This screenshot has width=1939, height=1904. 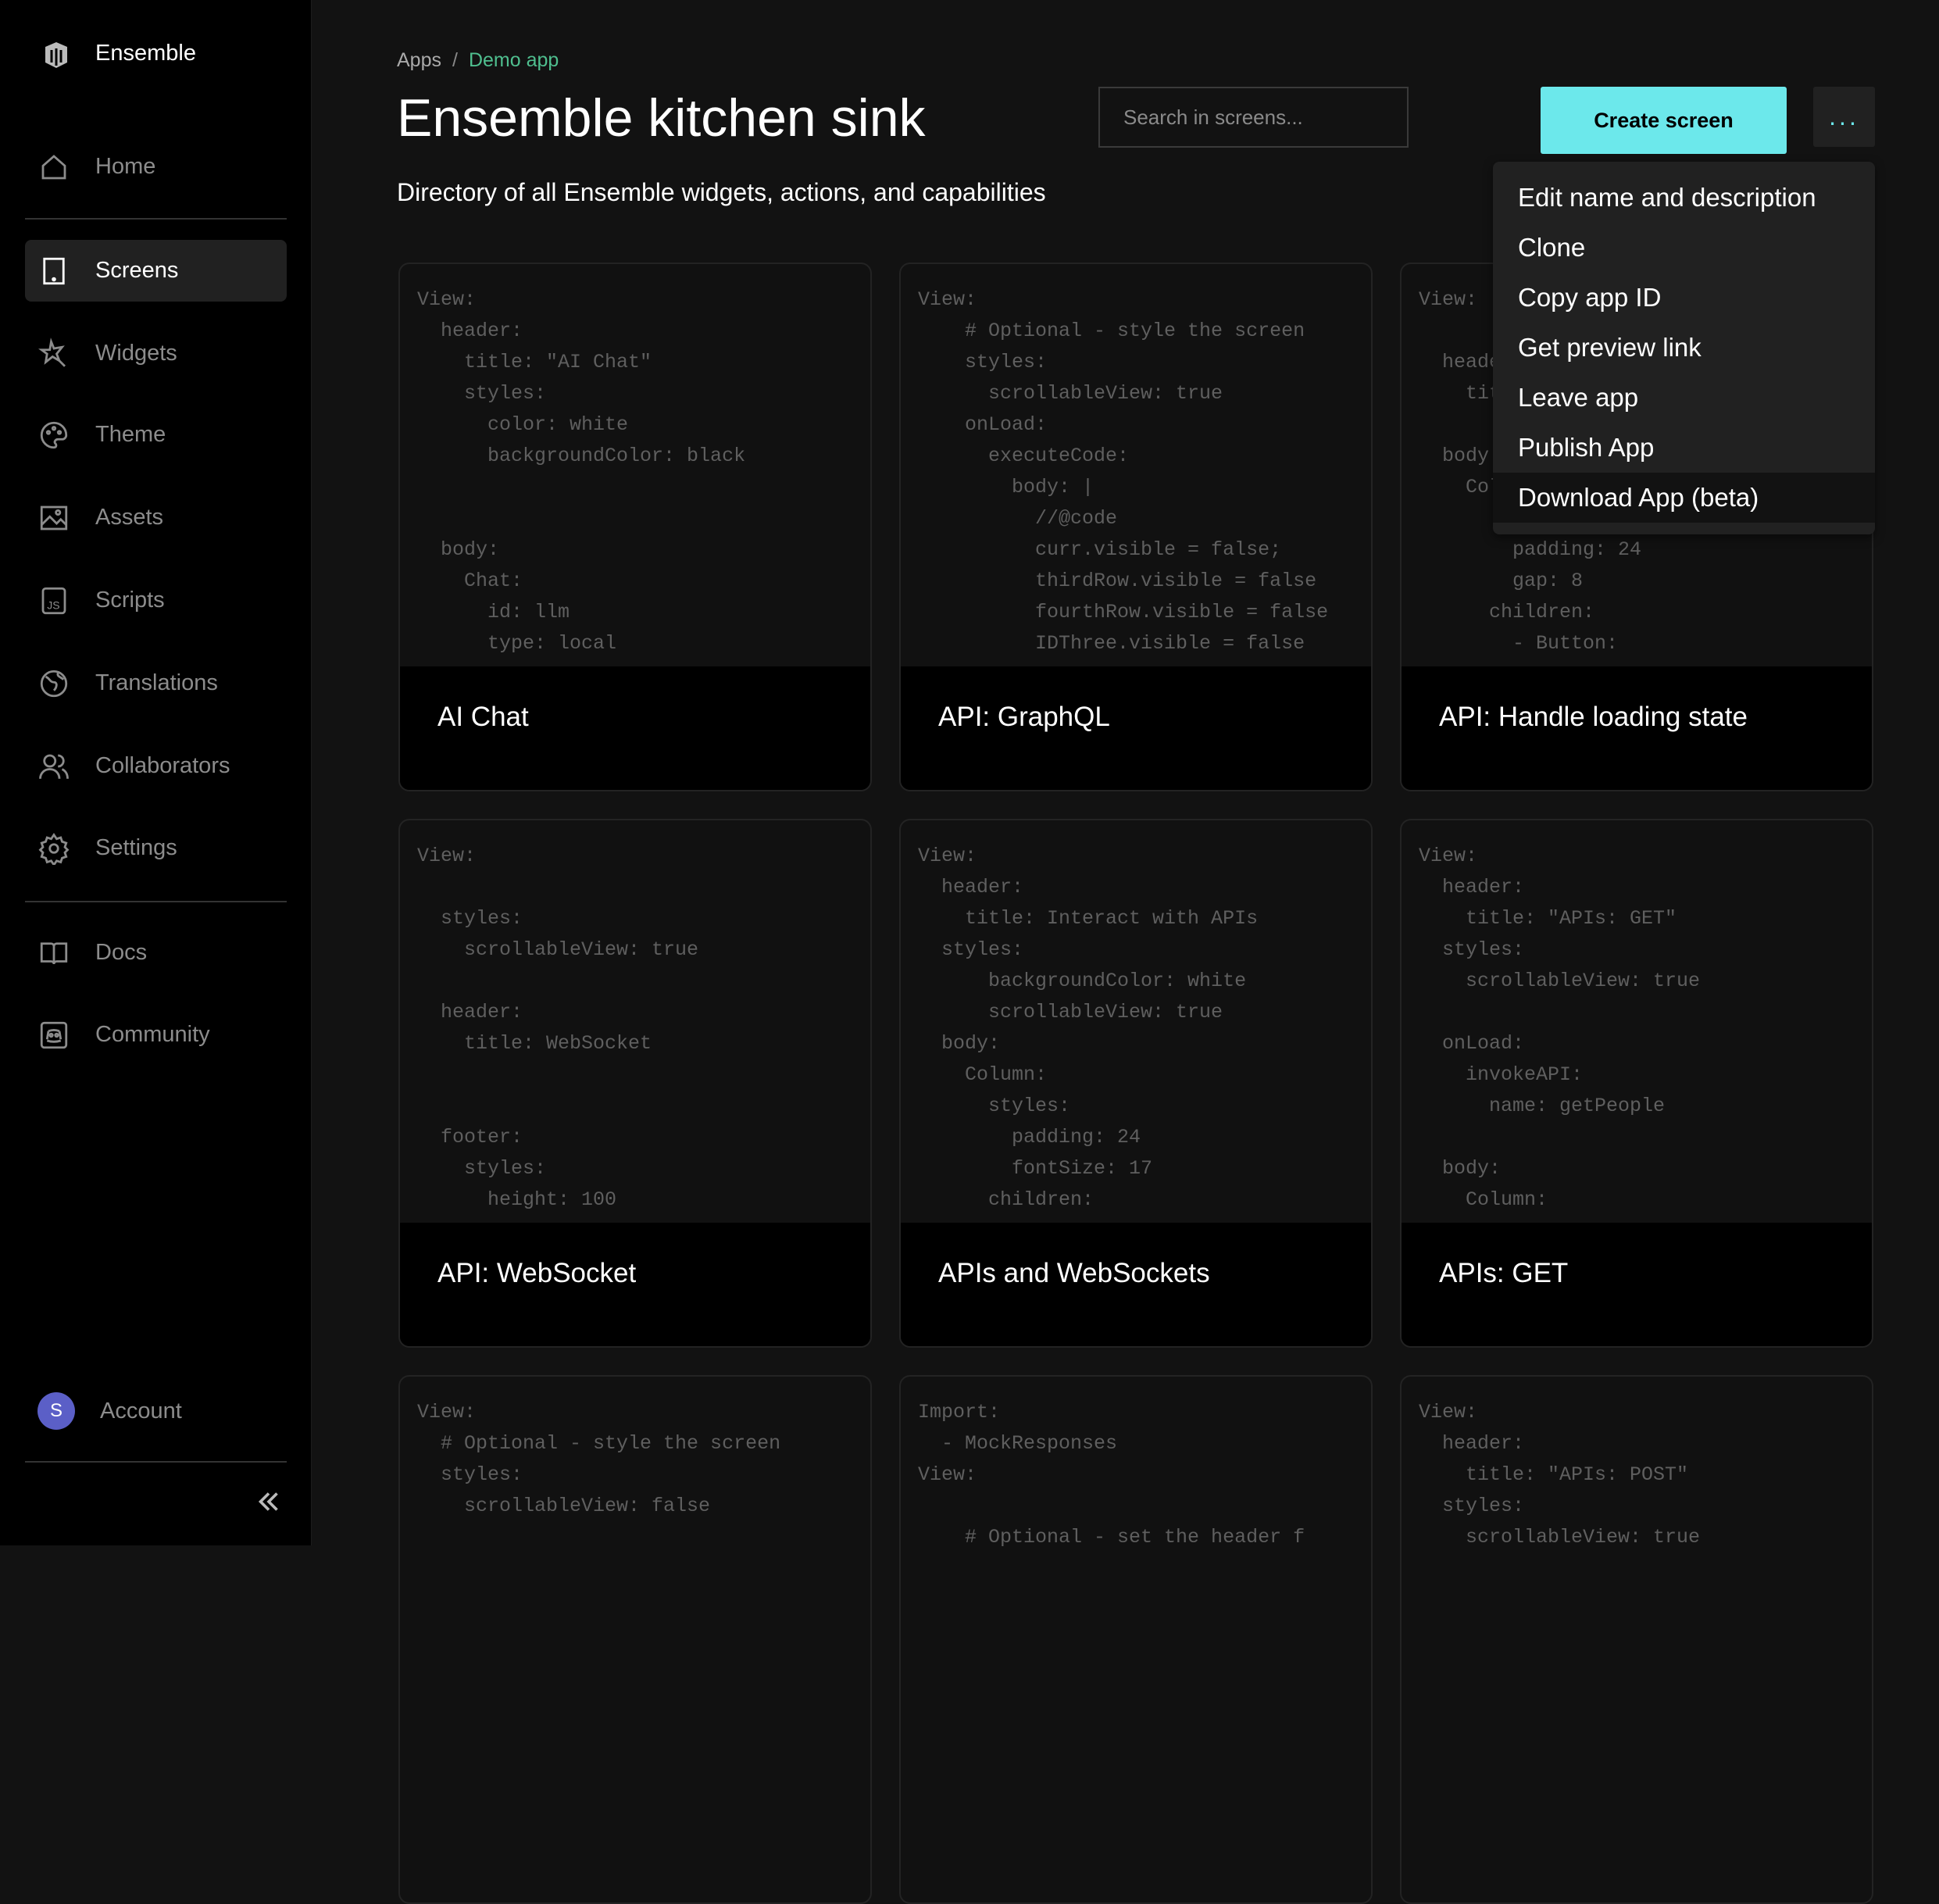 What do you see at coordinates (1586, 447) in the screenshot?
I see `menu-item: Publish App` at bounding box center [1586, 447].